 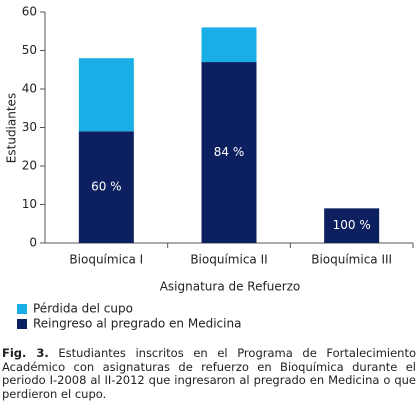 What do you see at coordinates (29, 204) in the screenshot?
I see `y-tick-label: 10` at bounding box center [29, 204].